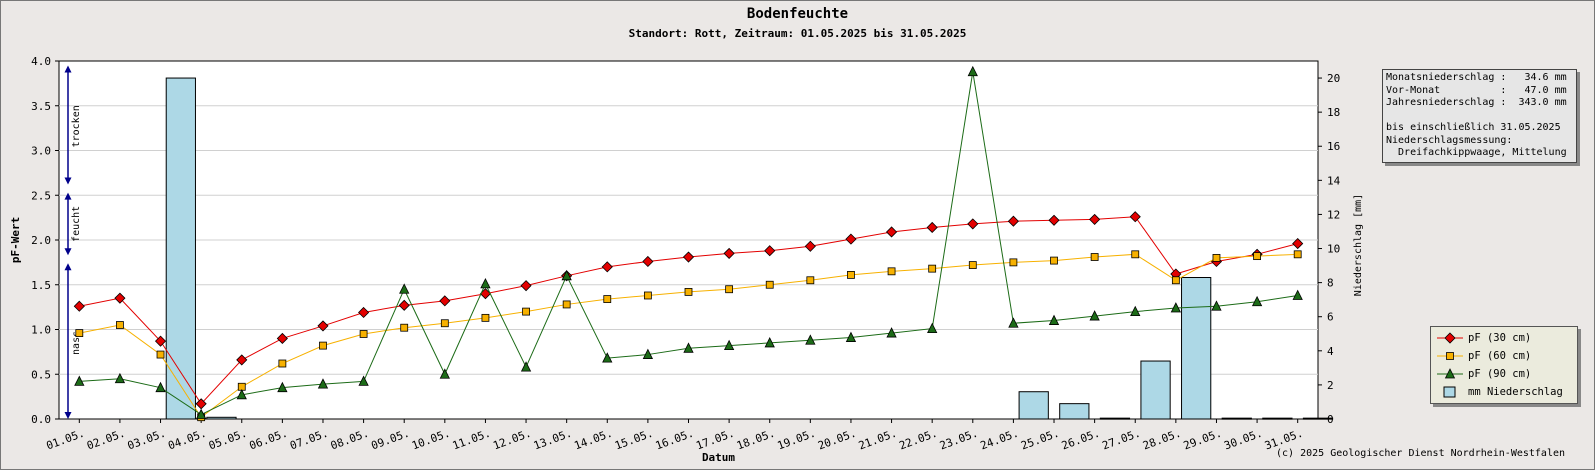 Image resolution: width=1595 pixels, height=470 pixels. Describe the element at coordinates (76, 126) in the screenshot. I see `zone-label-trocken: trocken` at that location.